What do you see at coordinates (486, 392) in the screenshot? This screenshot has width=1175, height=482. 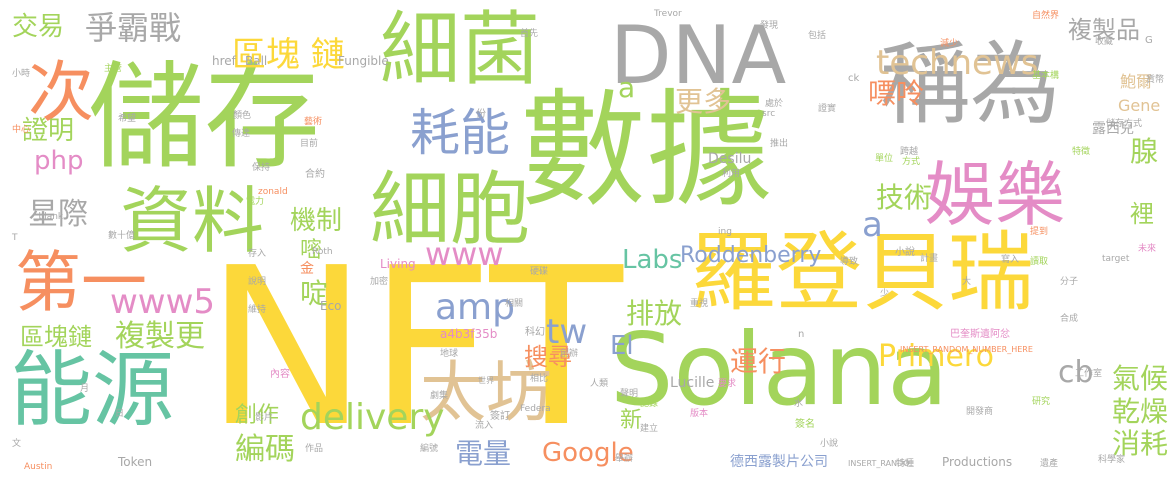 I see `cloud-word: 太坊` at bounding box center [486, 392].